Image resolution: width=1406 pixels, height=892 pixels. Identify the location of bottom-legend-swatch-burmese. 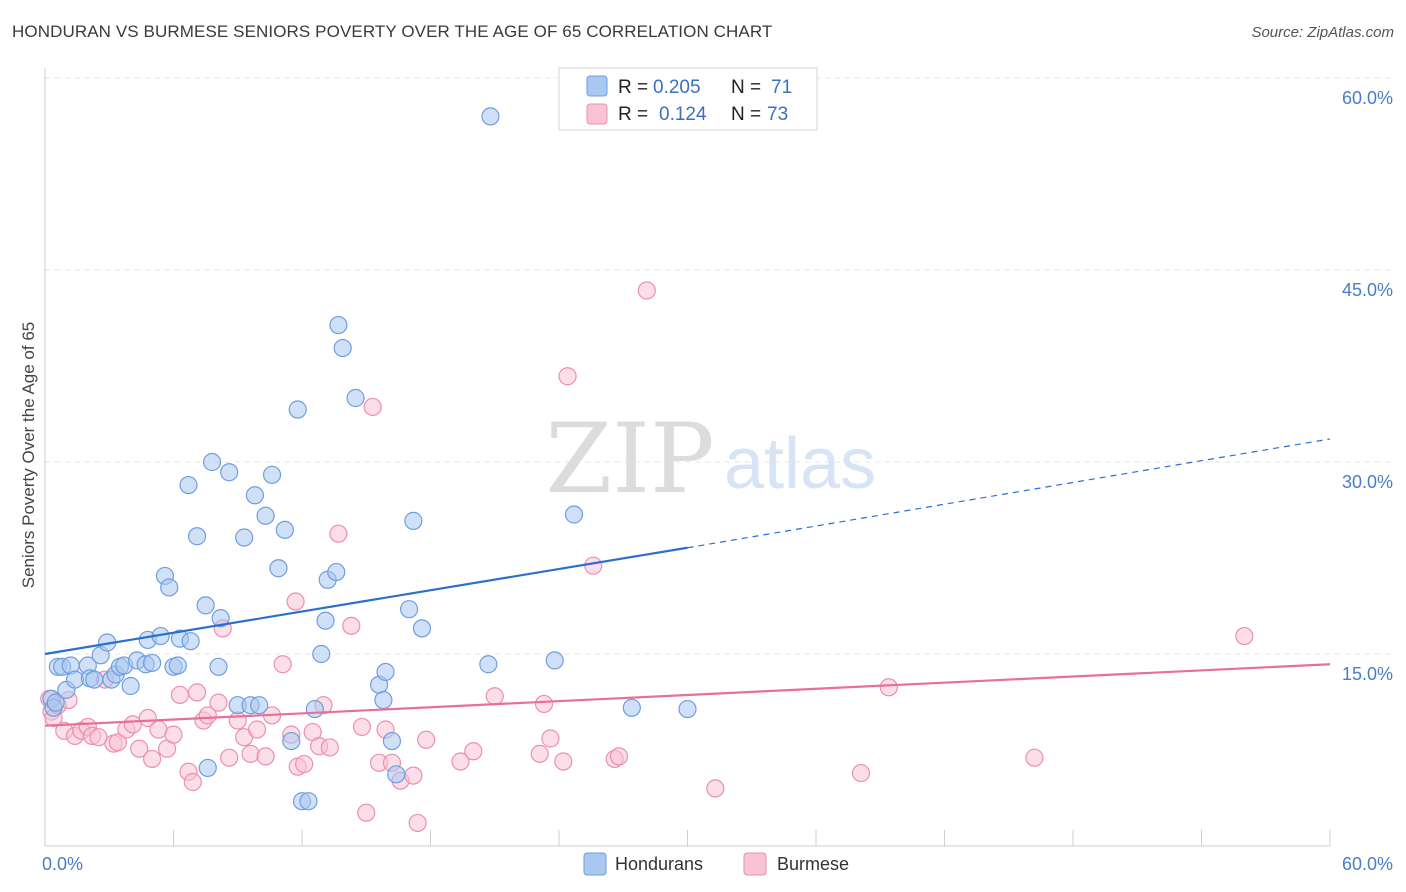
(755, 864).